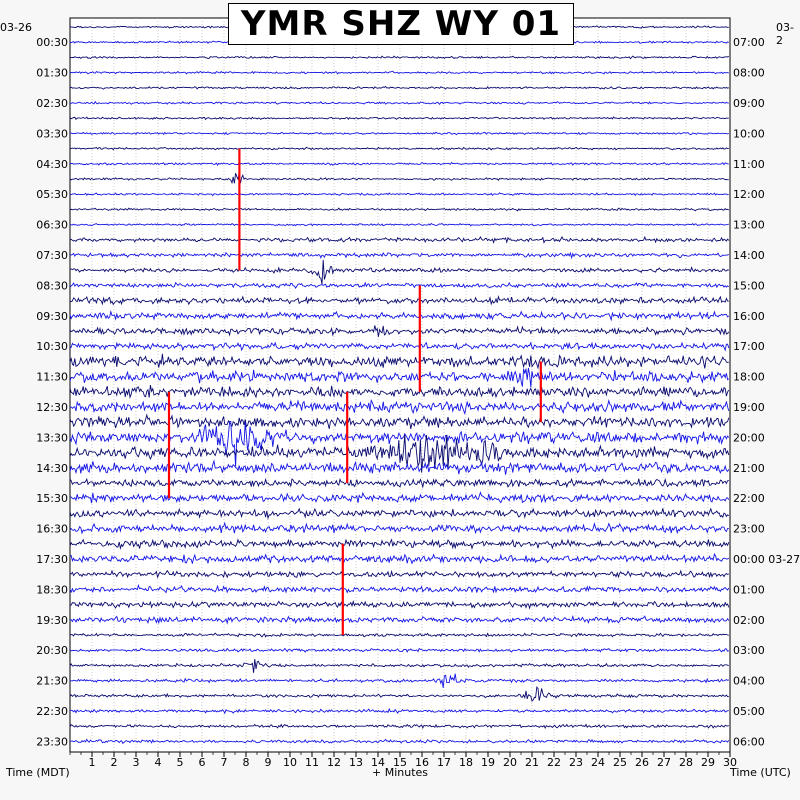 This screenshot has width=800, height=800. I want to click on right-tick-label: 05:00, so click(749, 711).